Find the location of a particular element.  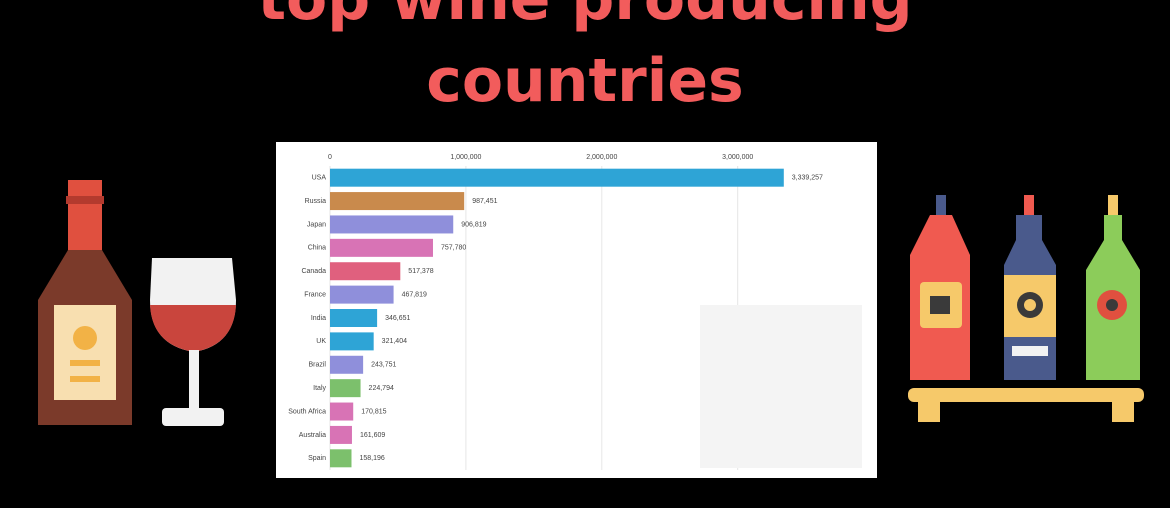

category-label: UK is located at coordinates (321, 341).